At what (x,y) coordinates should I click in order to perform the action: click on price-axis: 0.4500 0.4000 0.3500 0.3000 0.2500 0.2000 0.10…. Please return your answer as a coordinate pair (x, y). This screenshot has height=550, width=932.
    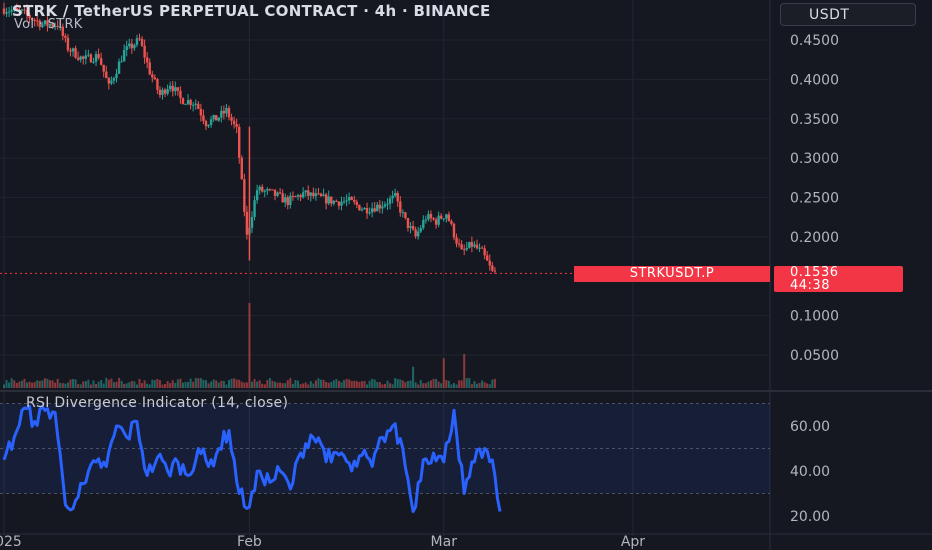
    Looking at the image, I should click on (814, 198).